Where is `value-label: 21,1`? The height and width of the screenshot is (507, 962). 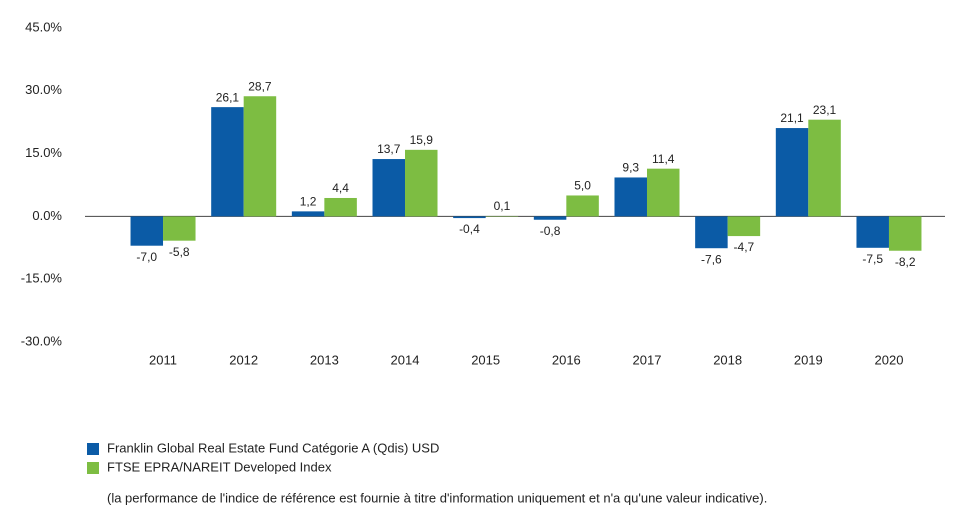 value-label: 21,1 is located at coordinates (792, 118).